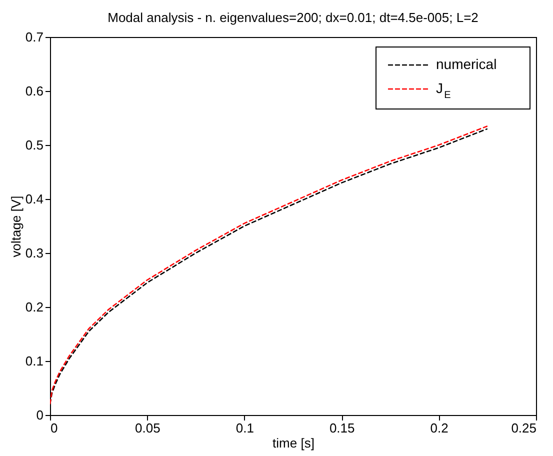 This screenshot has width=553, height=456. I want to click on x-tick-label: 0, so click(54, 428).